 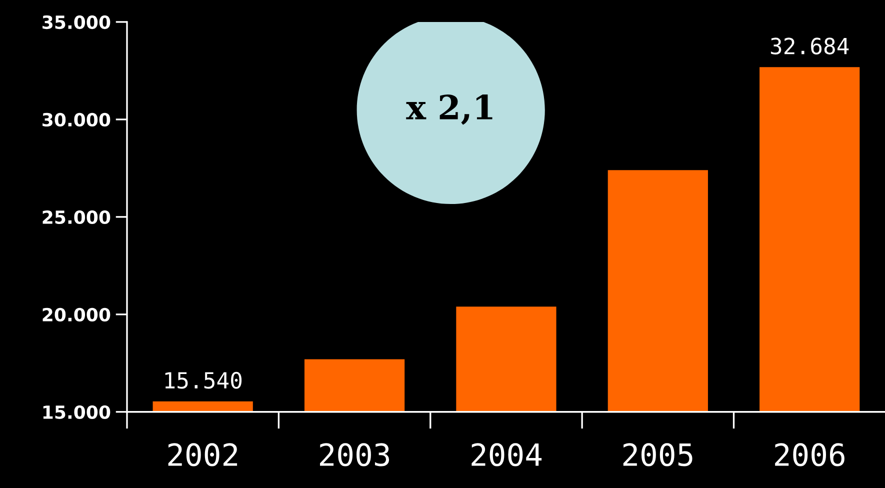 I want to click on x-tick-label: 2005, so click(x=657, y=454).